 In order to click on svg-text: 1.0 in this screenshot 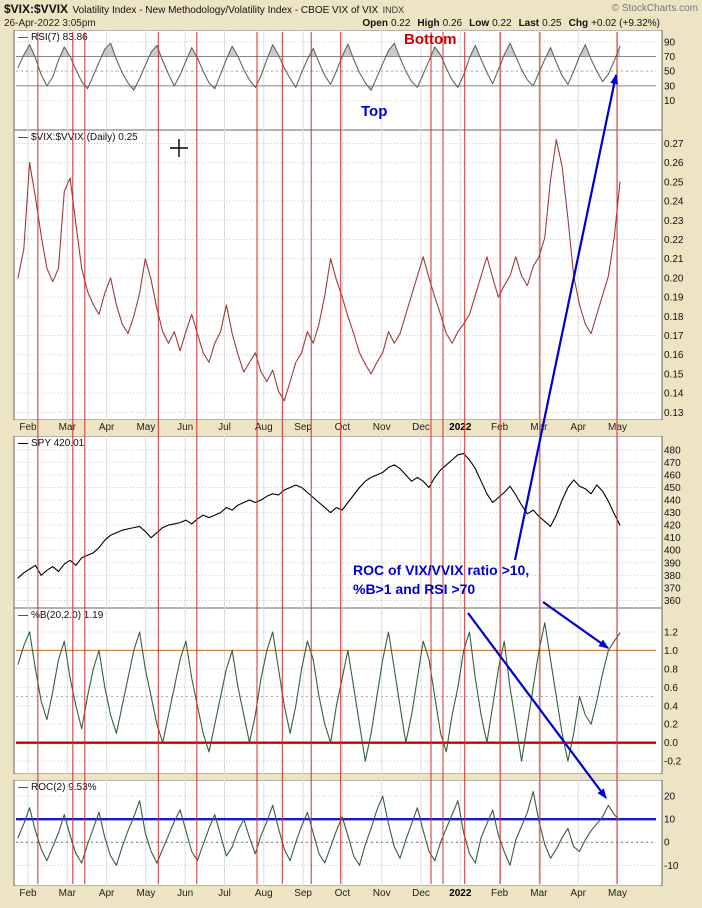, I will do `click(671, 651)`.